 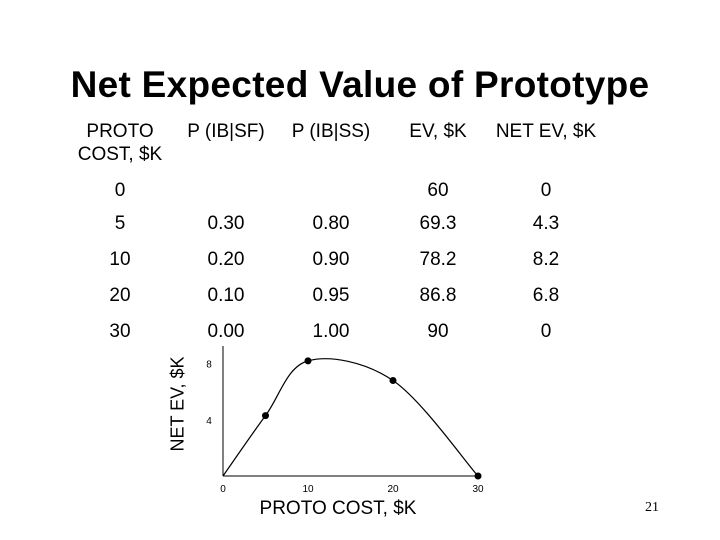 I want to click on table-cell: 30, so click(x=120, y=331).